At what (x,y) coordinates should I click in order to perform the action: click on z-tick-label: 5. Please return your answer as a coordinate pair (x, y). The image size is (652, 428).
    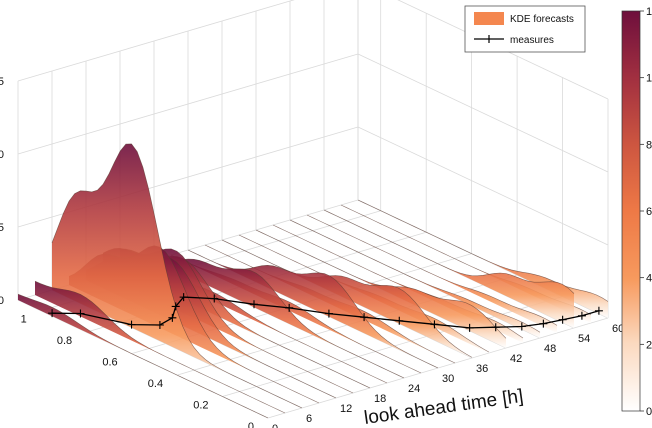
    Looking at the image, I should click on (2, 228).